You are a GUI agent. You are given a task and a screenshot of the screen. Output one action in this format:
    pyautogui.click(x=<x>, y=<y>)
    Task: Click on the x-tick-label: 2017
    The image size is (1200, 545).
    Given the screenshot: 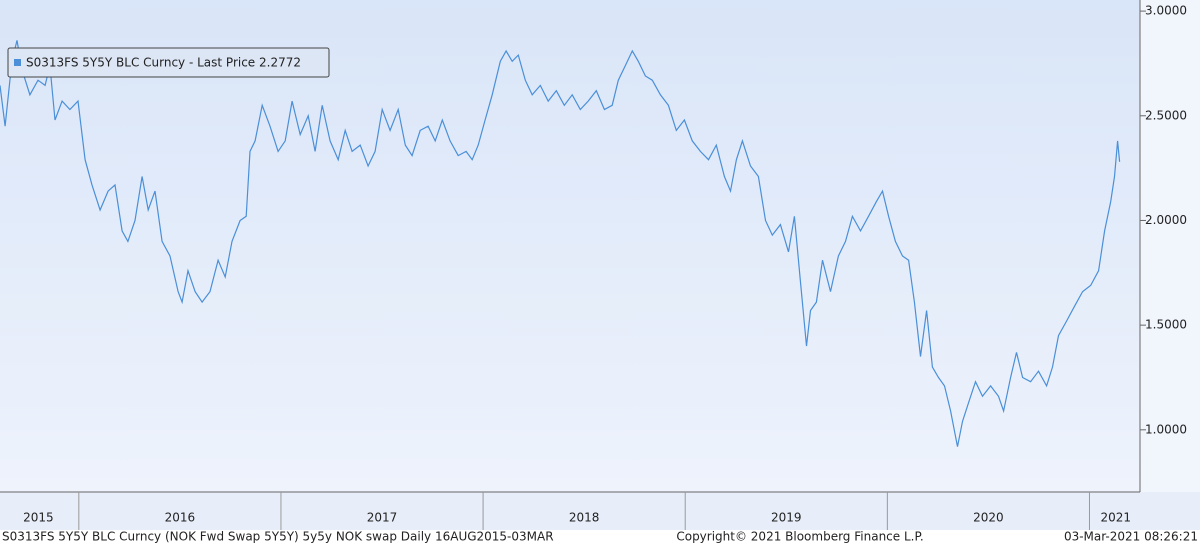 What is the action you would take?
    pyautogui.click(x=382, y=518)
    